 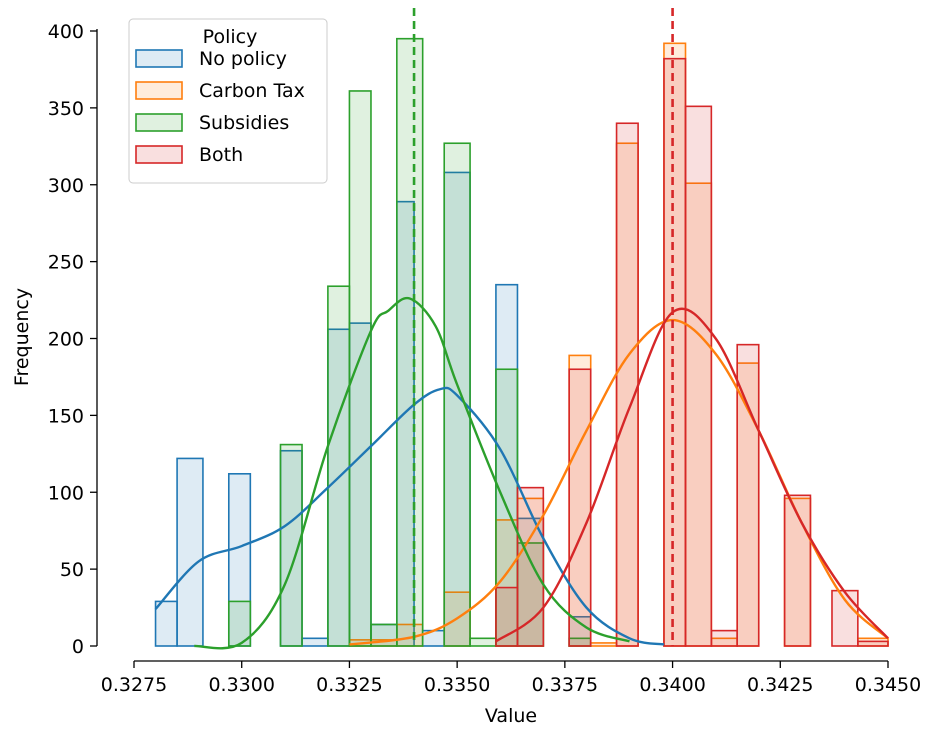 I want to click on x-tick-label: 0.3450, so click(x=888, y=685).